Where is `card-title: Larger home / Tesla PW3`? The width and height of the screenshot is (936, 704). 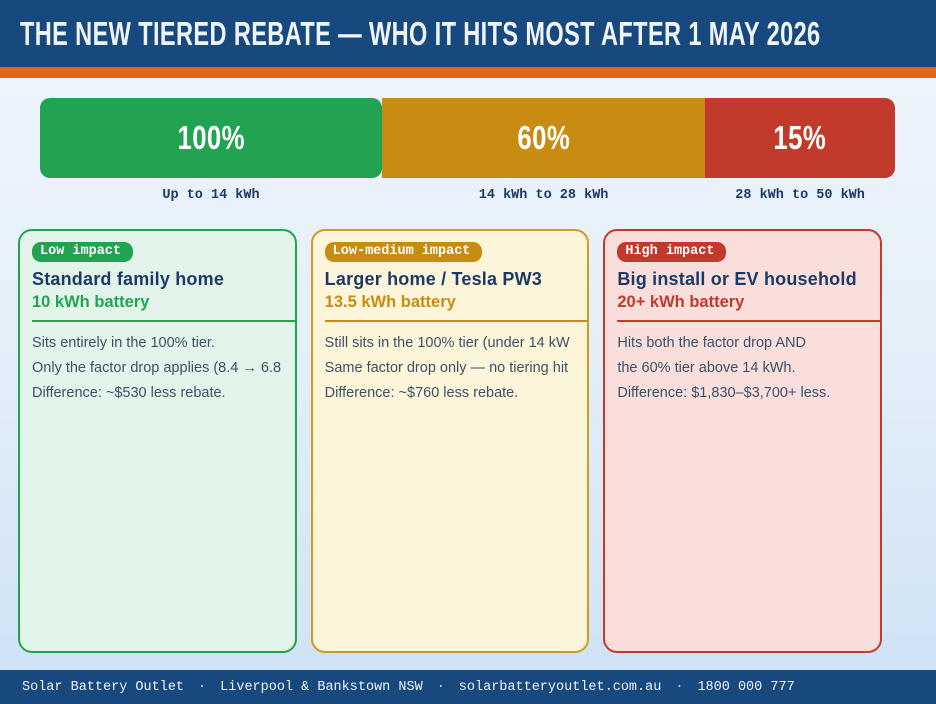 card-title: Larger home / Tesla PW3 is located at coordinates (433, 279).